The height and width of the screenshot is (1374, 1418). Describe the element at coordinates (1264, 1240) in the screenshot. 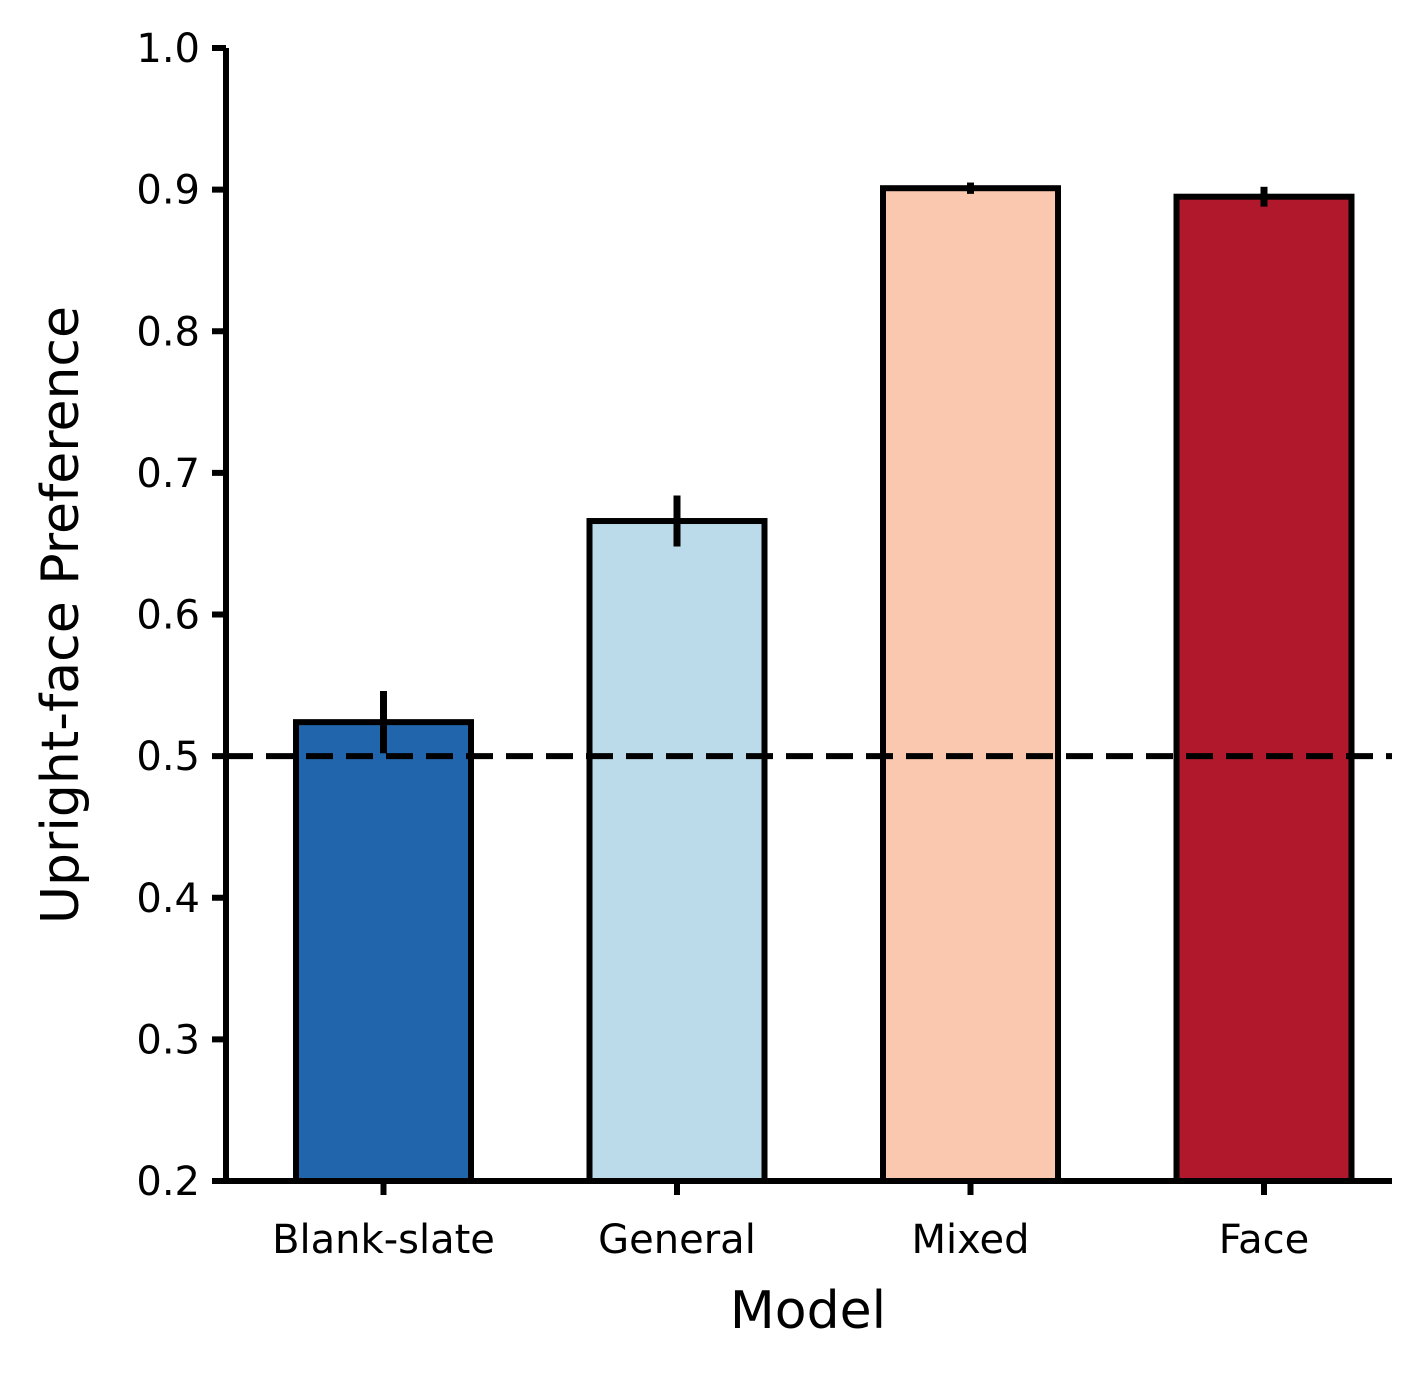

I see `x-tick-label: Face` at that location.